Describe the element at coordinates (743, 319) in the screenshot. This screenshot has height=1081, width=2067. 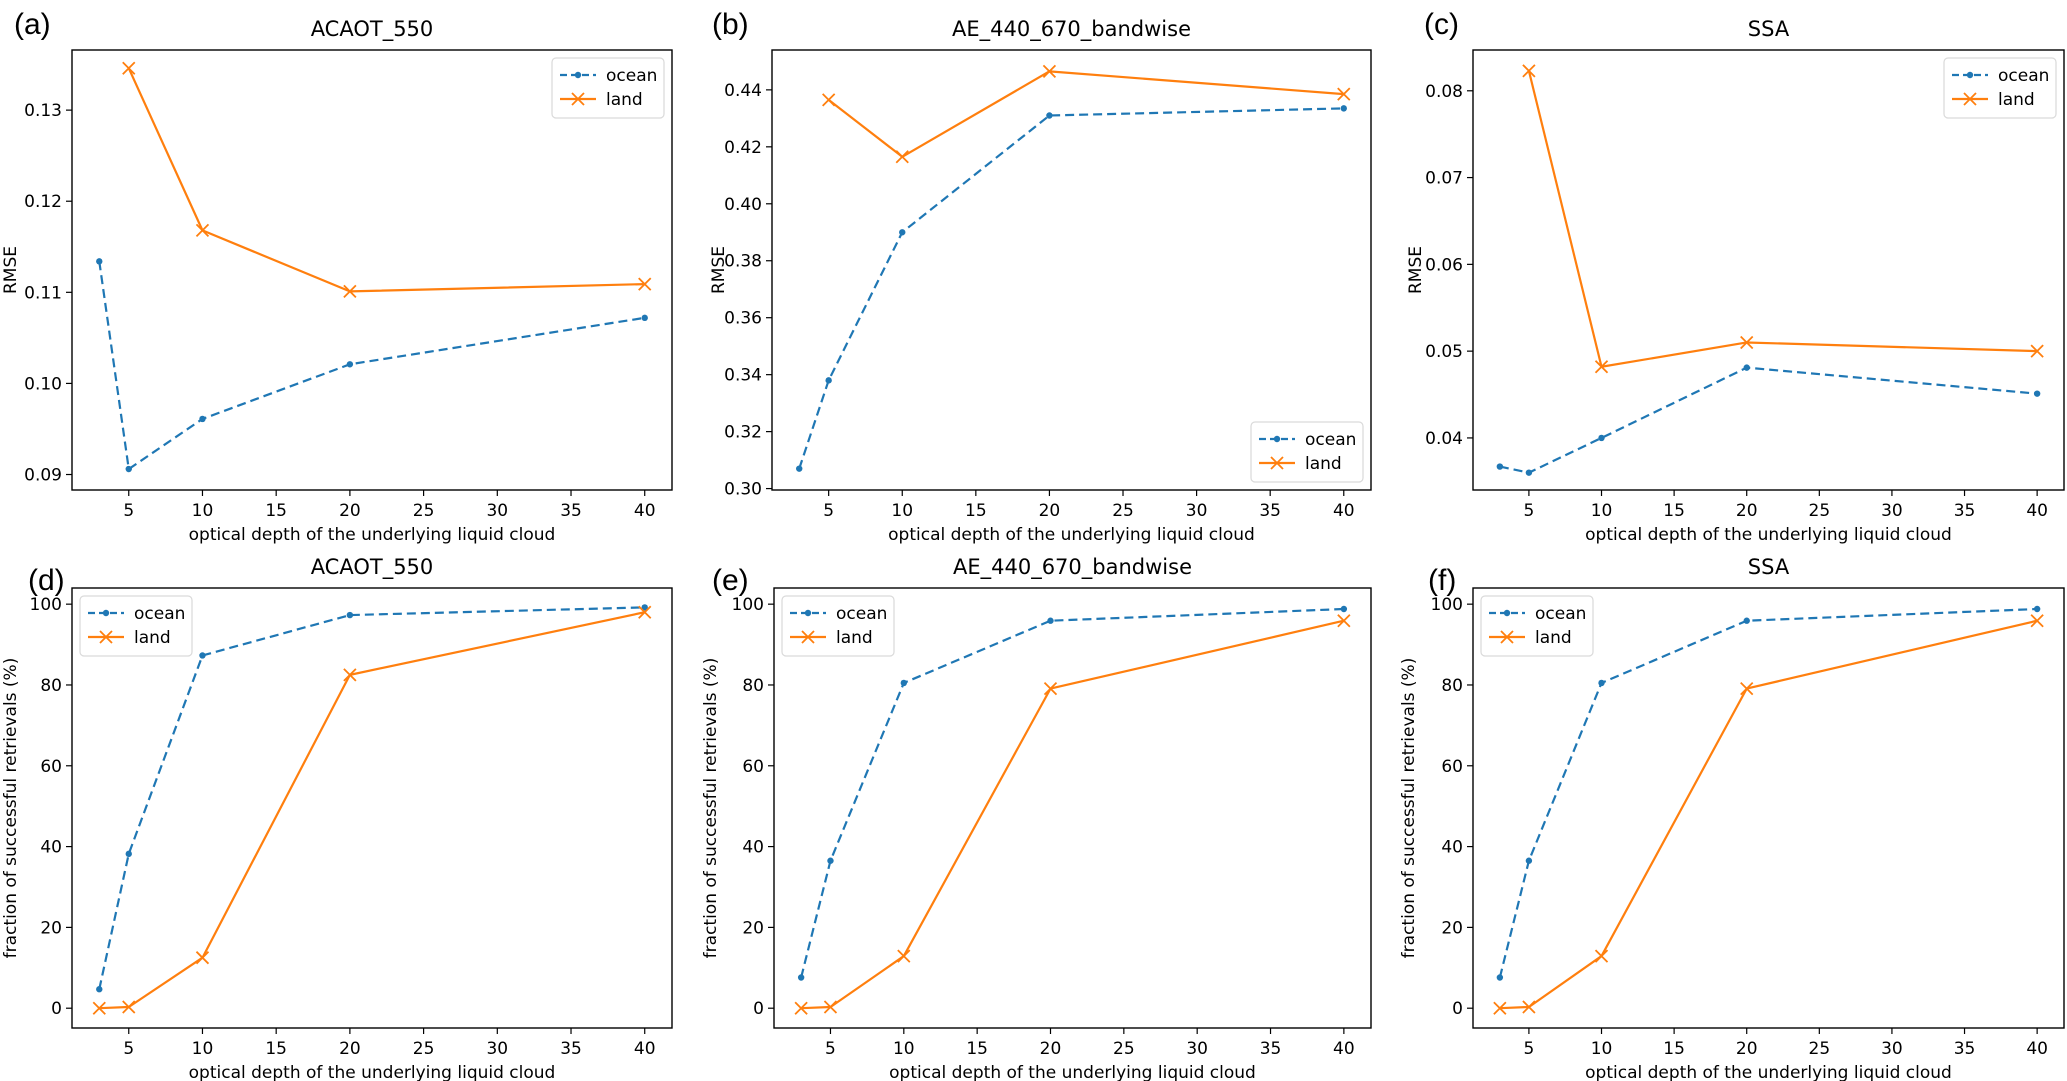
I see `y-tick-label: 0.36` at that location.